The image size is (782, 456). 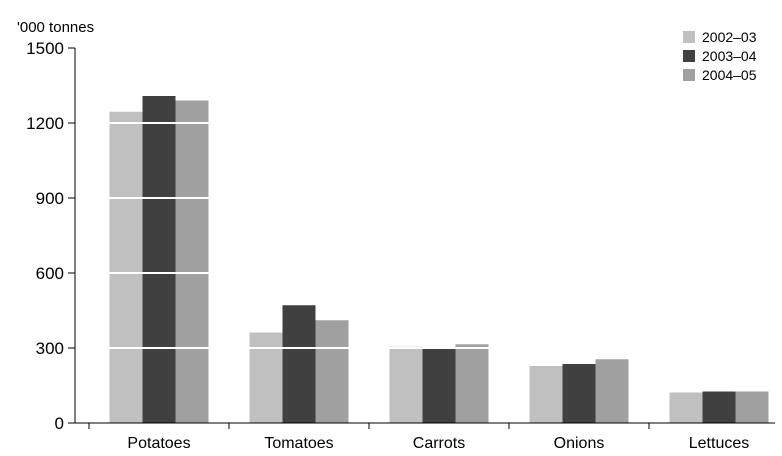 What do you see at coordinates (59, 423) in the screenshot?
I see `y-tick-label: 0` at bounding box center [59, 423].